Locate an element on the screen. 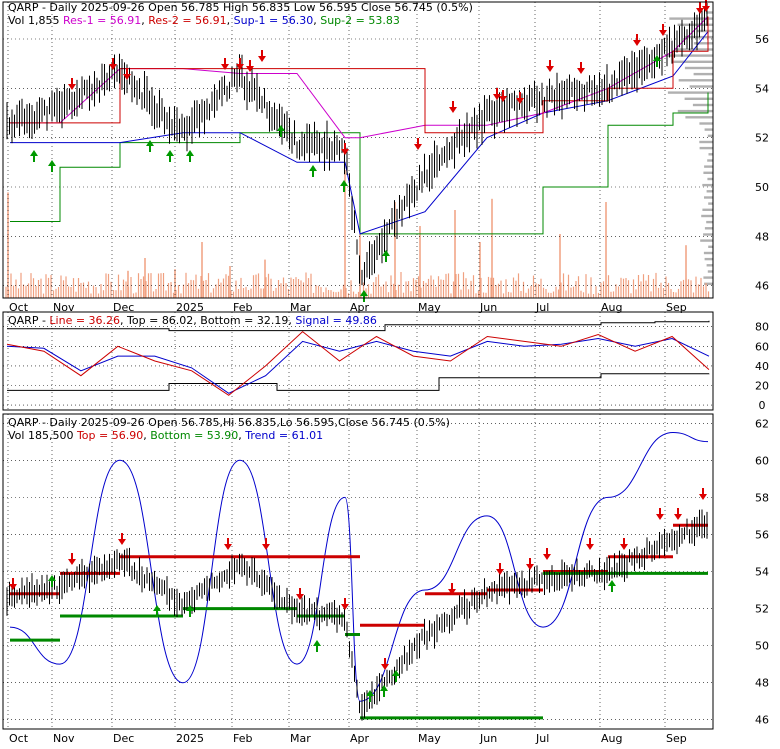  trend-x-tick-label: Aug is located at coordinates (611, 738).